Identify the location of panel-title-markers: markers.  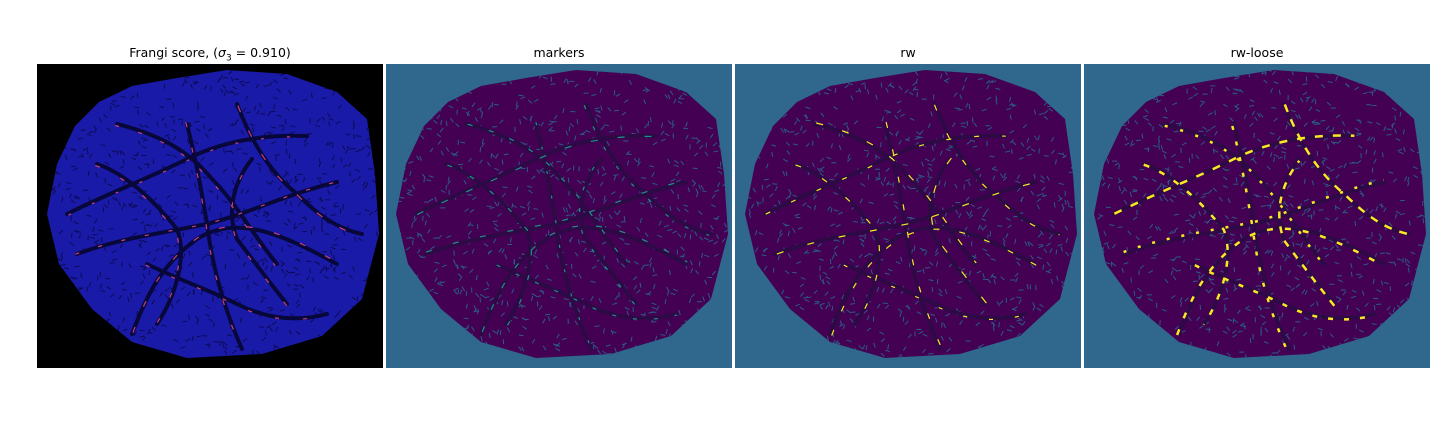
(559, 52).